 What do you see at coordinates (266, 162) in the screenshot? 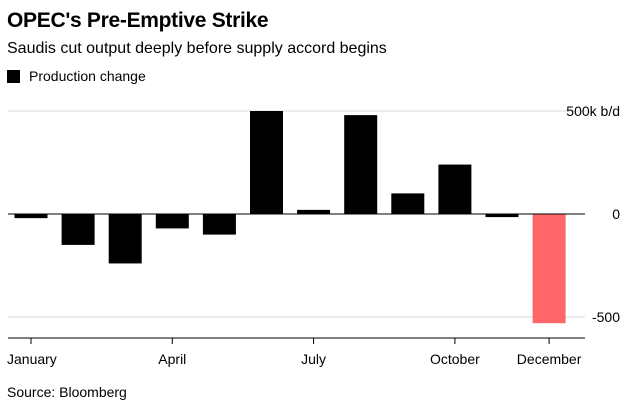
I see `bar-jun` at bounding box center [266, 162].